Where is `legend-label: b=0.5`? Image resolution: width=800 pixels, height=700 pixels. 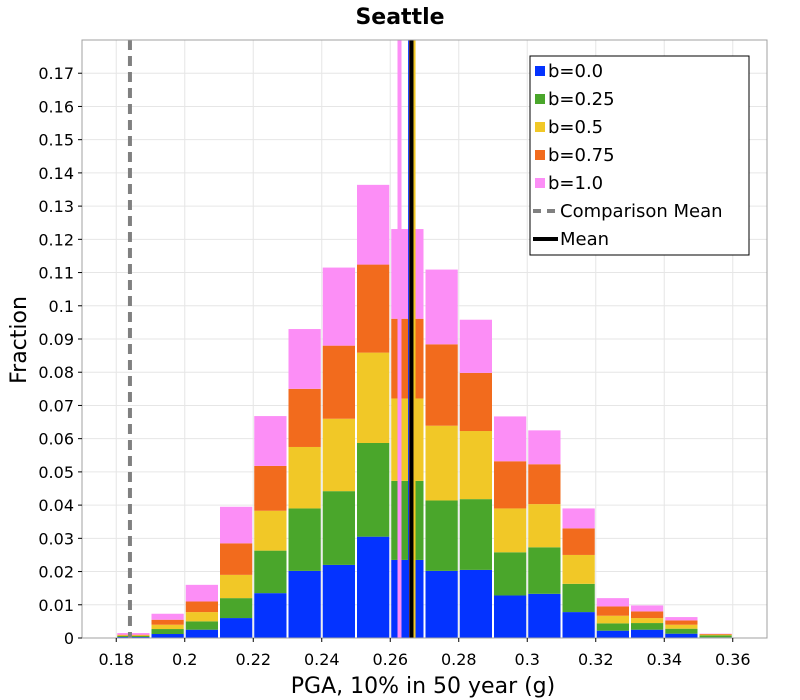 legend-label: b=0.5 is located at coordinates (575, 127).